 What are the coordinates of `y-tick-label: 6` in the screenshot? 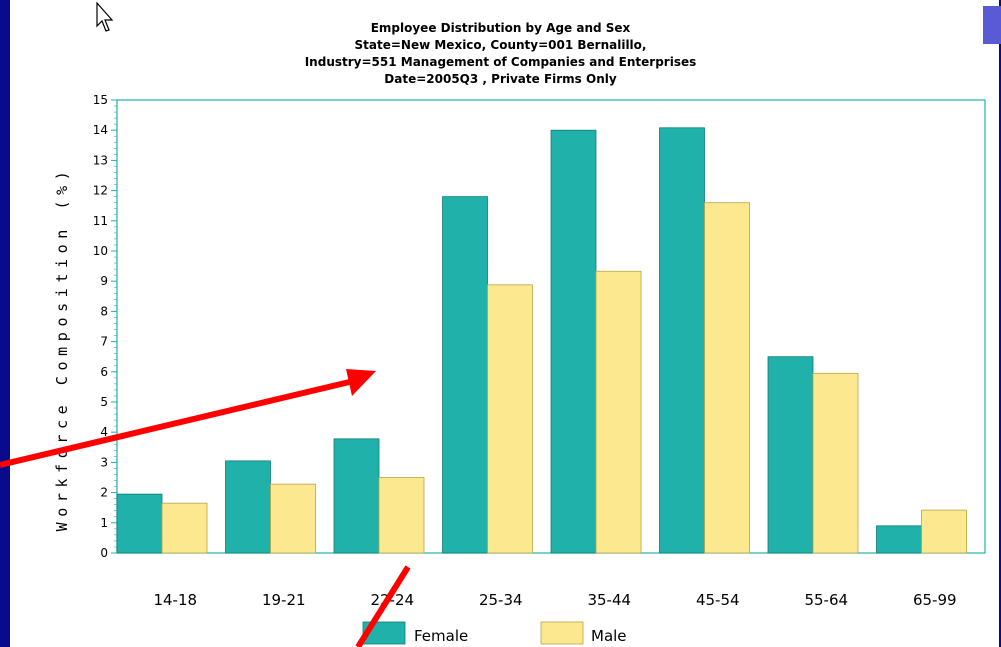 It's located at (104, 372).